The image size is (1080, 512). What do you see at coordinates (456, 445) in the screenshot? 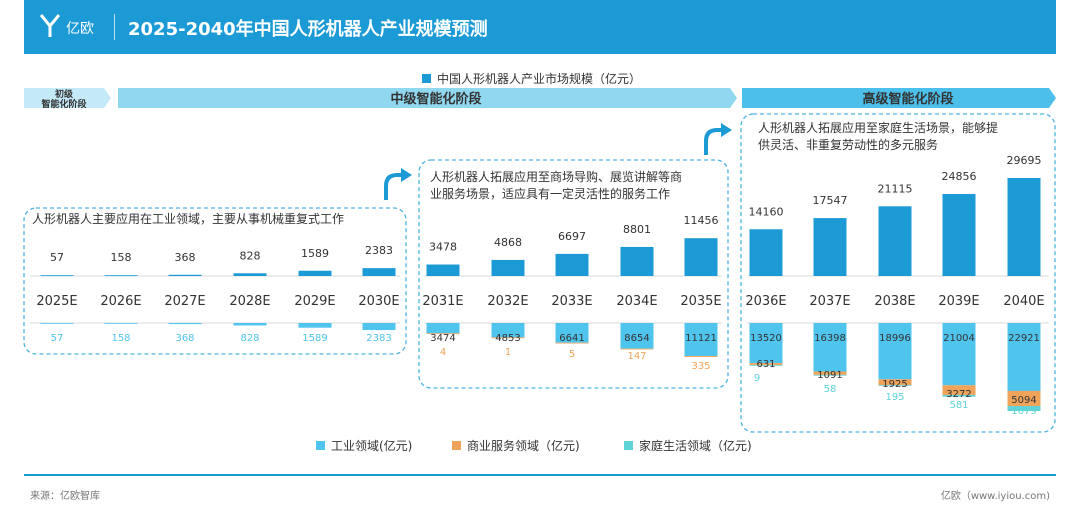
I see `legend-commercial-swatch` at bounding box center [456, 445].